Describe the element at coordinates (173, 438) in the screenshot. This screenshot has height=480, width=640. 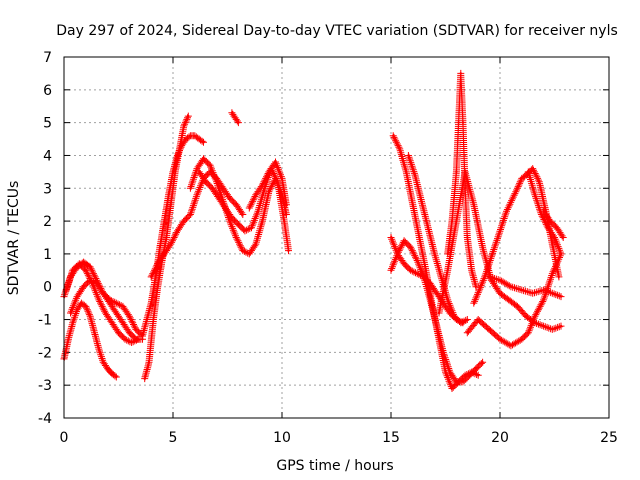
I see `x-tick-label: 5` at that location.